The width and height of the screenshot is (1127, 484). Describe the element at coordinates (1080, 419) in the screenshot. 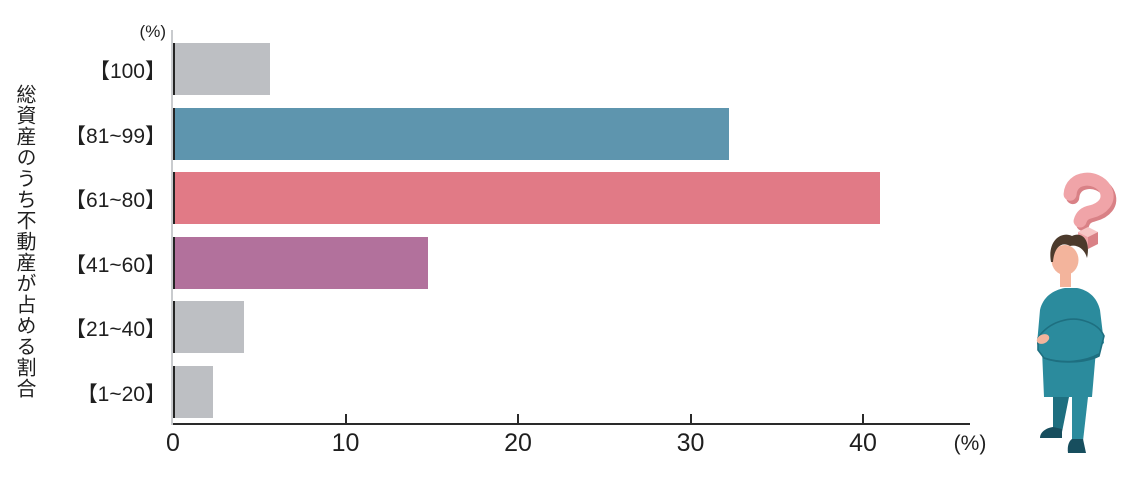

I see `person-right-leg` at that location.